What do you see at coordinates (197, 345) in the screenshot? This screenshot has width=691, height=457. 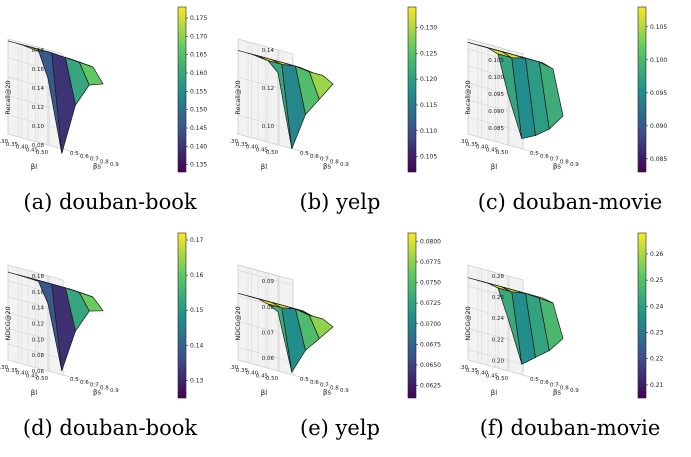 I see `colorbar-tick-label: 0.14` at bounding box center [197, 345].